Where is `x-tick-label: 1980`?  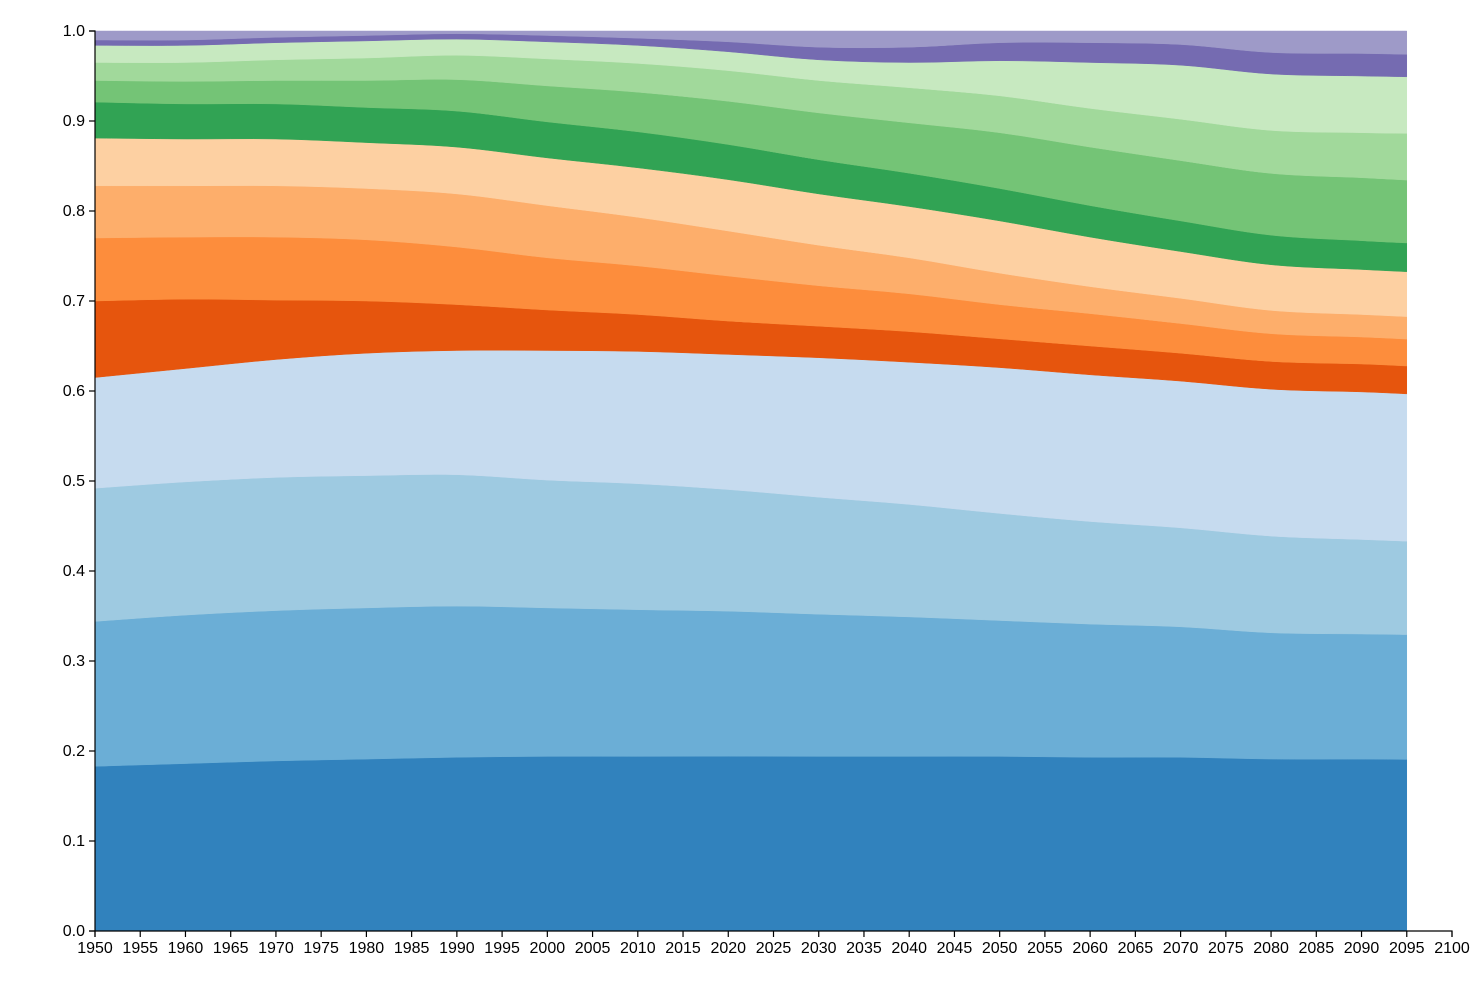 x-tick-label: 1980 is located at coordinates (367, 948).